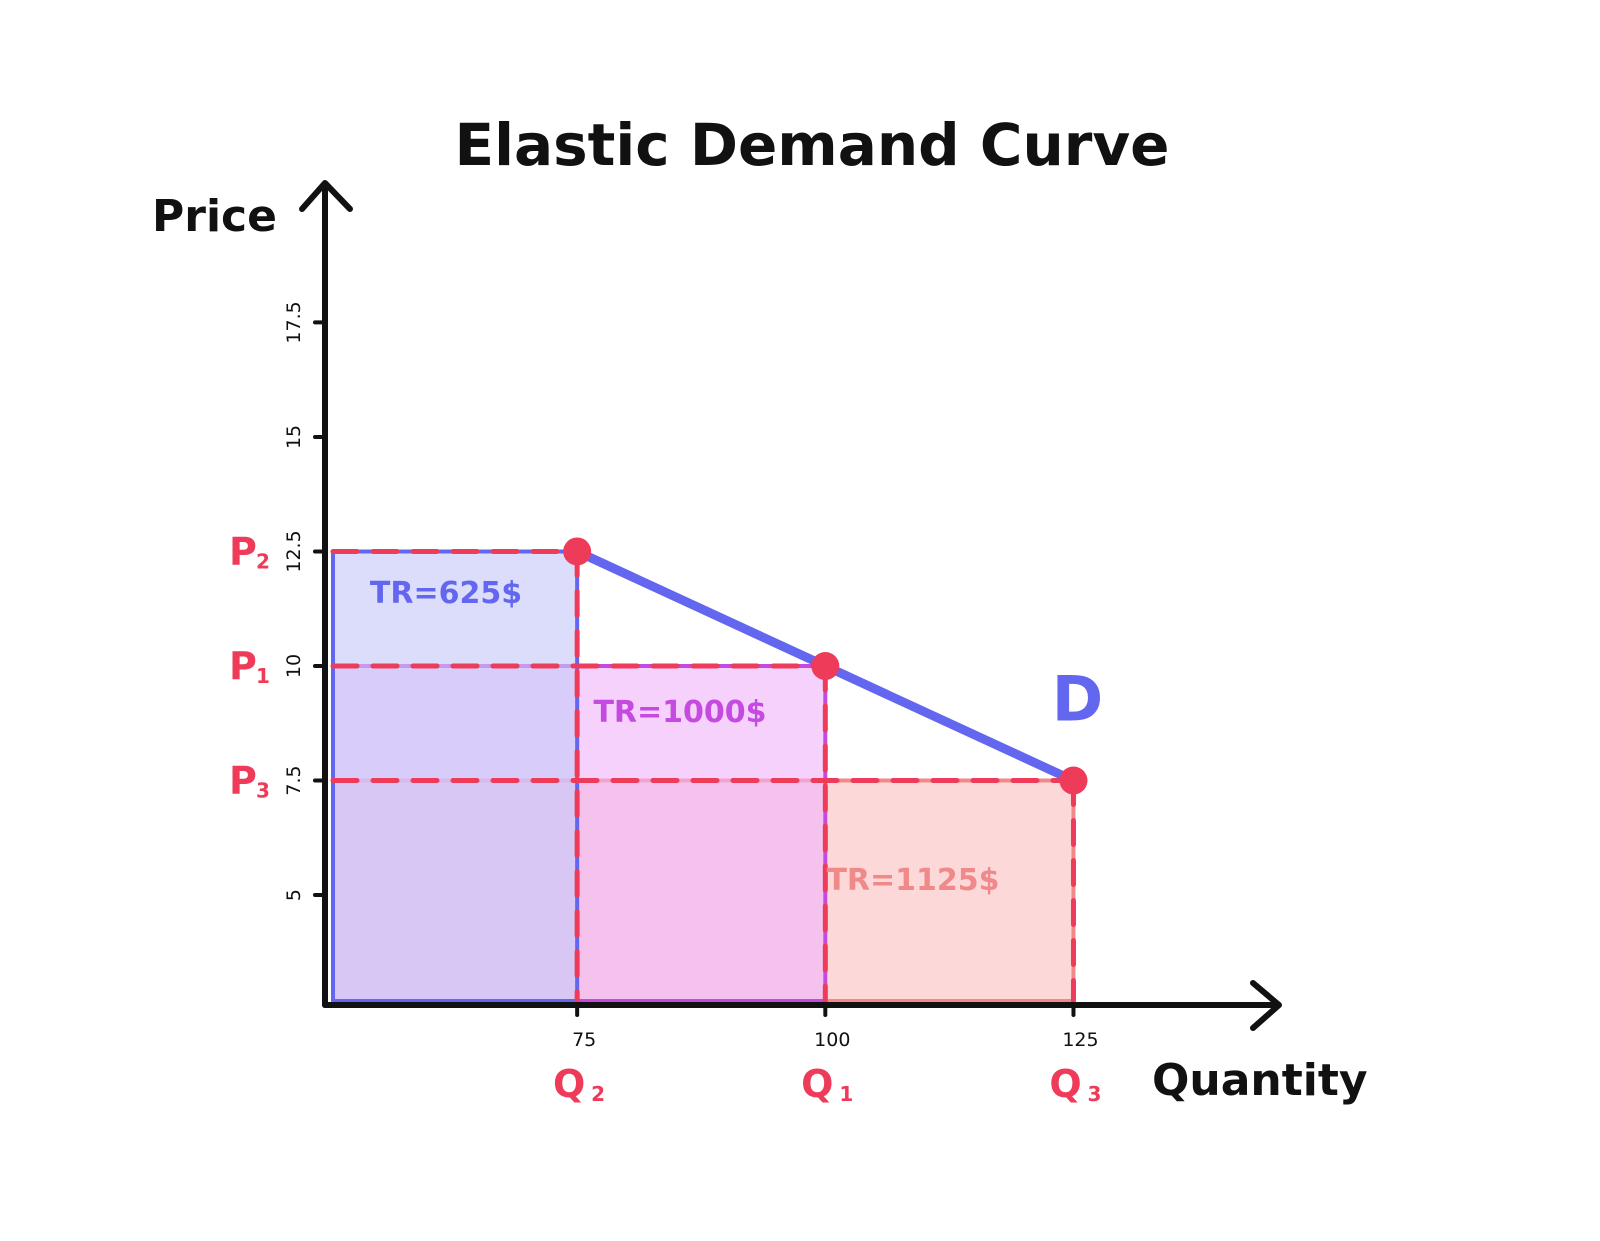  What do you see at coordinates (1080, 1040) in the screenshot?
I see `x-tick-label: 125` at bounding box center [1080, 1040].